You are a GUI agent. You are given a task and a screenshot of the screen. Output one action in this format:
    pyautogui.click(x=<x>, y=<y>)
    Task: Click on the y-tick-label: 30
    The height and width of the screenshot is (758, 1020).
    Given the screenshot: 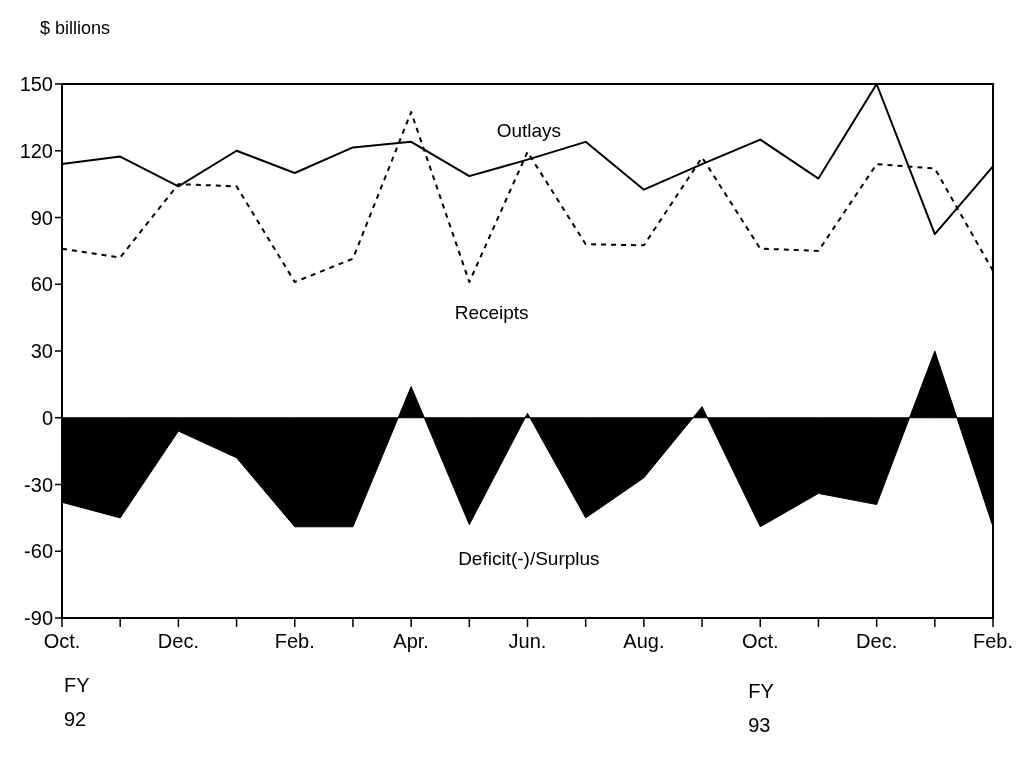 What is the action you would take?
    pyautogui.click(x=41, y=351)
    